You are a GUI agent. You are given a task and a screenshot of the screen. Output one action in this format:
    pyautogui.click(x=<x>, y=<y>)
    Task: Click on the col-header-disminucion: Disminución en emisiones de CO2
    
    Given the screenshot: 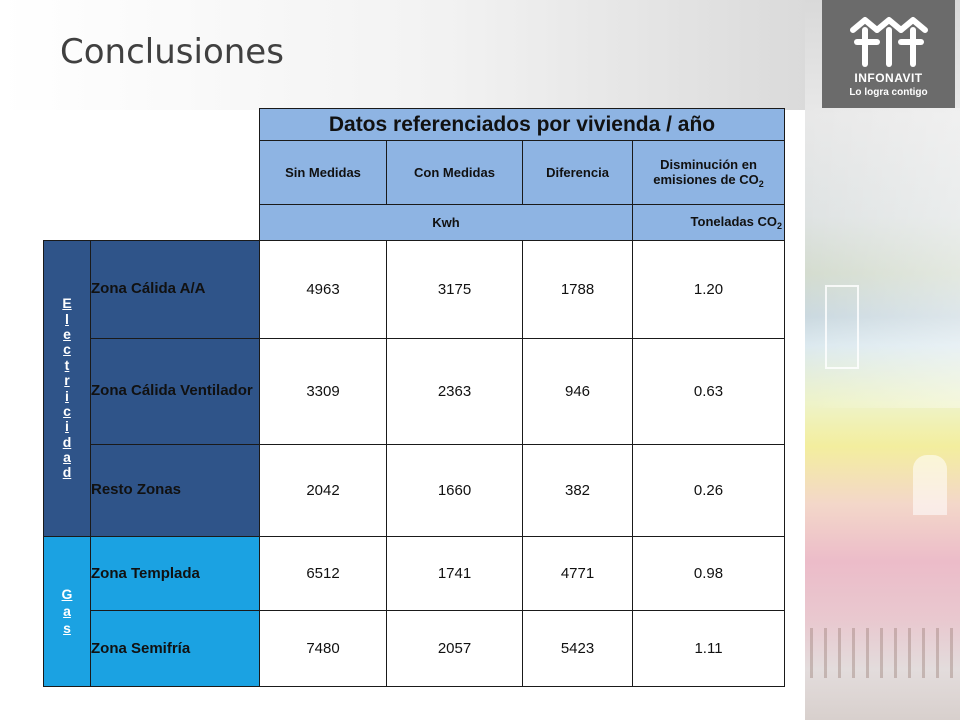 What is the action you would take?
    pyautogui.click(x=708, y=172)
    